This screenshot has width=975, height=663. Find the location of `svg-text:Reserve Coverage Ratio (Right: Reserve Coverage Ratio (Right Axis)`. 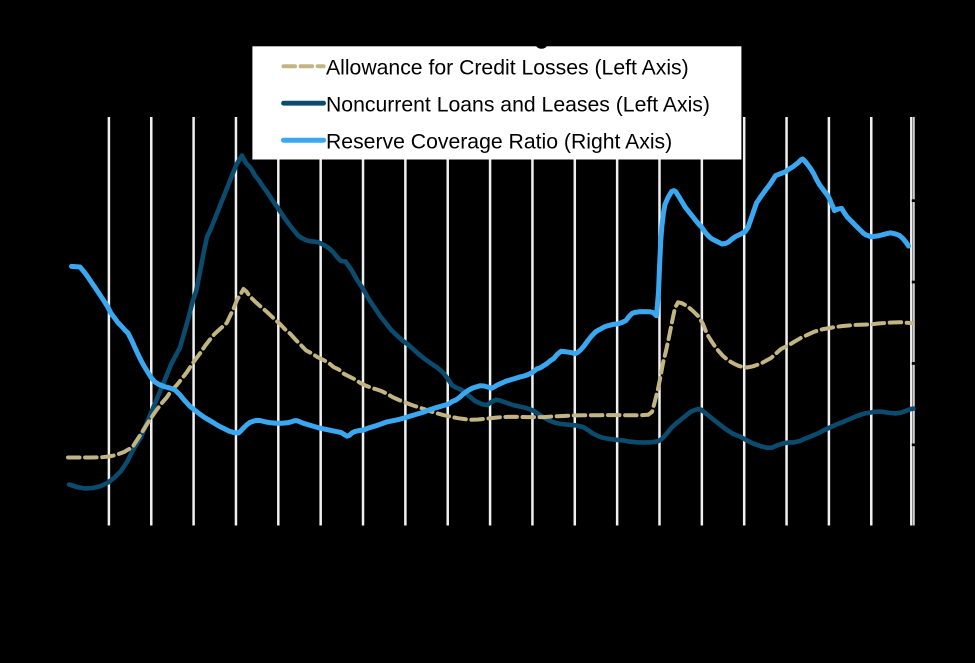

svg-text:Reserve Coverage Ratio (Right: Reserve Coverage Ratio (Right Axis) is located at coordinates (499, 142).